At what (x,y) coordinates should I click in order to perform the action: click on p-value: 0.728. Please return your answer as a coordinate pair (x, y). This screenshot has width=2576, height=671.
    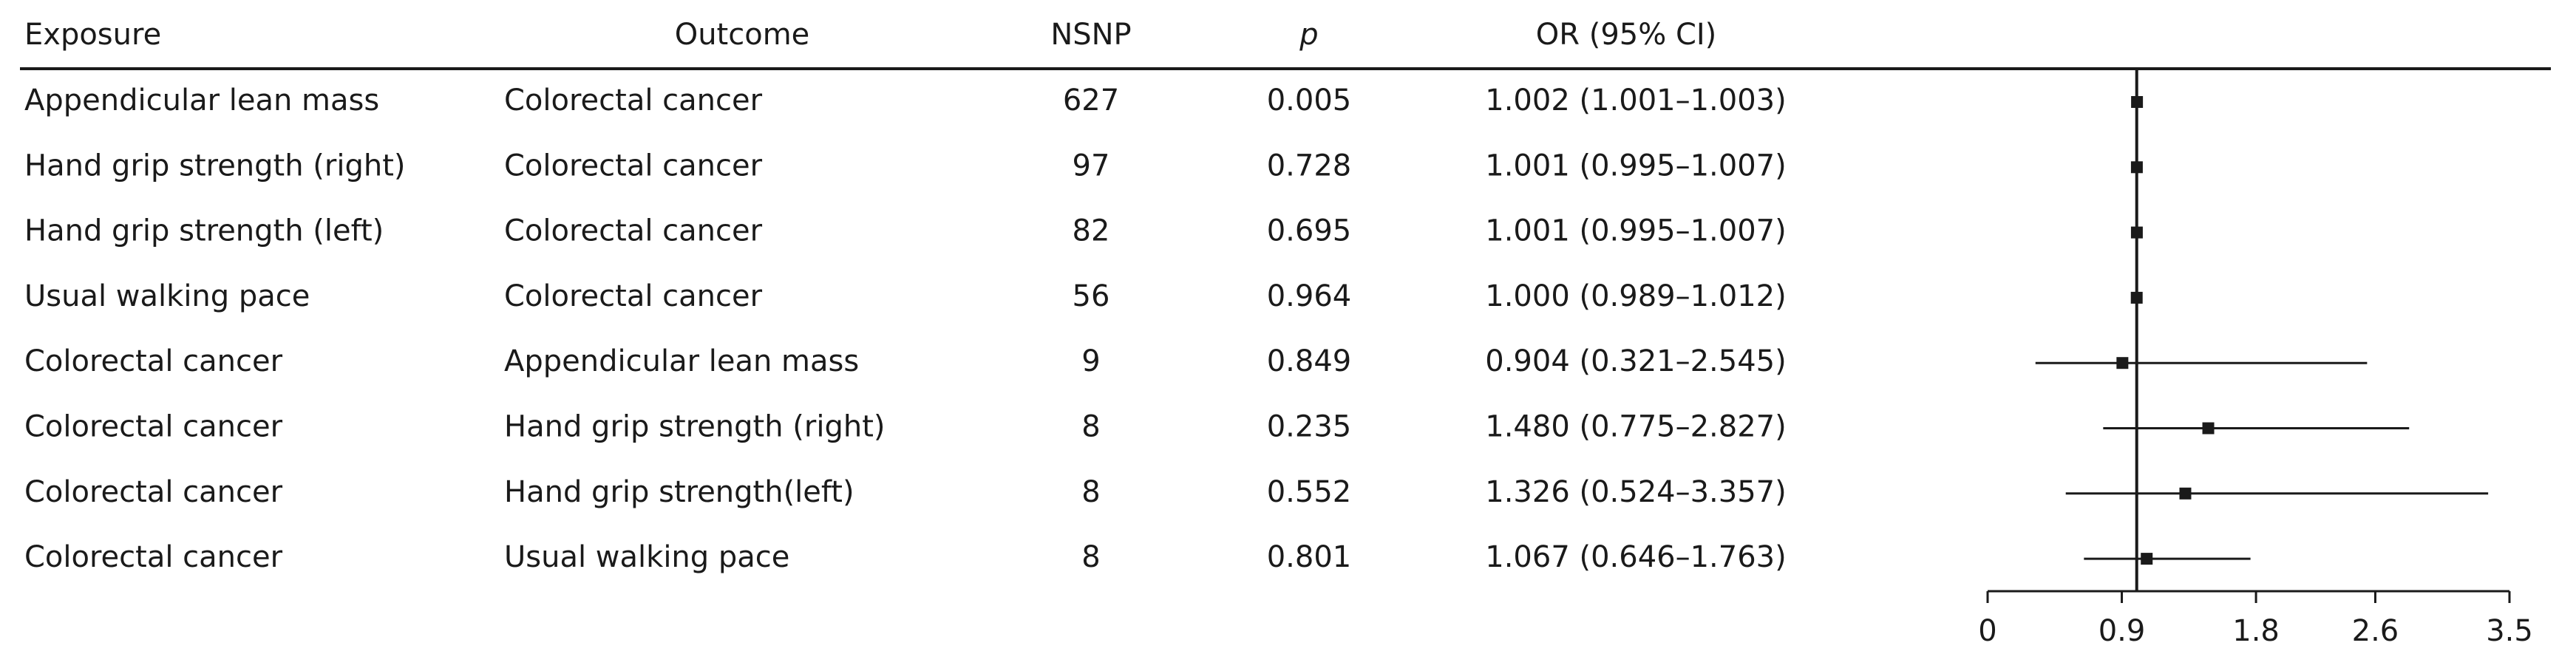
    Looking at the image, I should click on (1309, 166).